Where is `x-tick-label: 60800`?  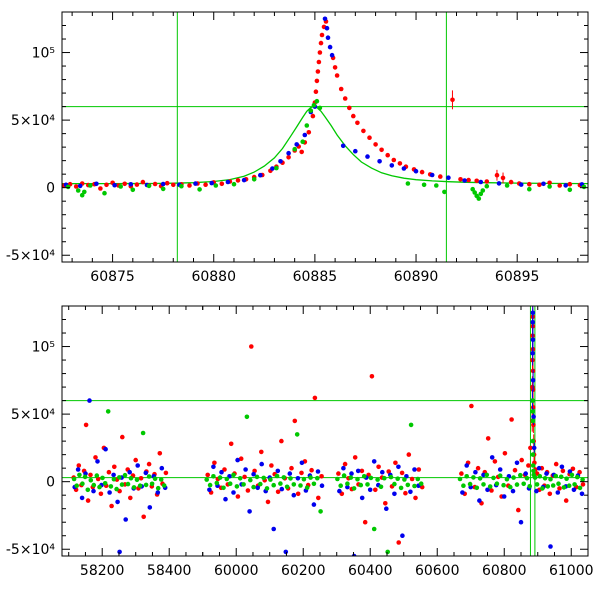
x-tick-label: 60800 is located at coordinates (504, 571).